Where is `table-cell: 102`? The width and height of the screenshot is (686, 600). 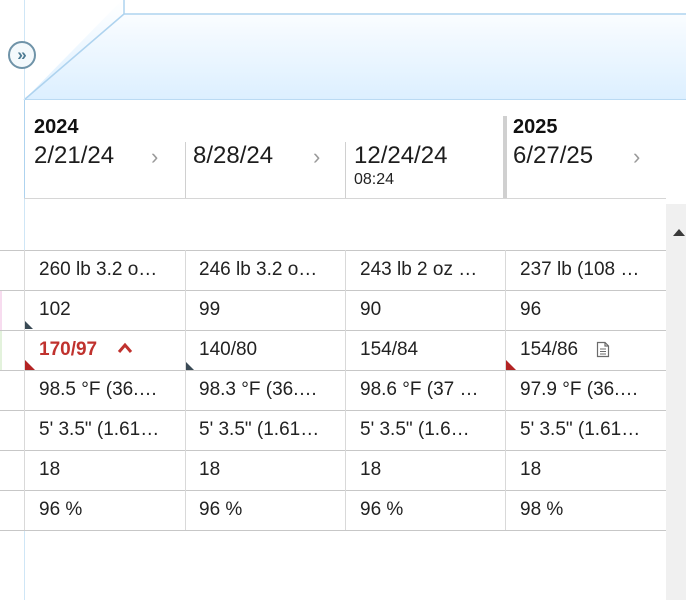
table-cell: 102 is located at coordinates (55, 309).